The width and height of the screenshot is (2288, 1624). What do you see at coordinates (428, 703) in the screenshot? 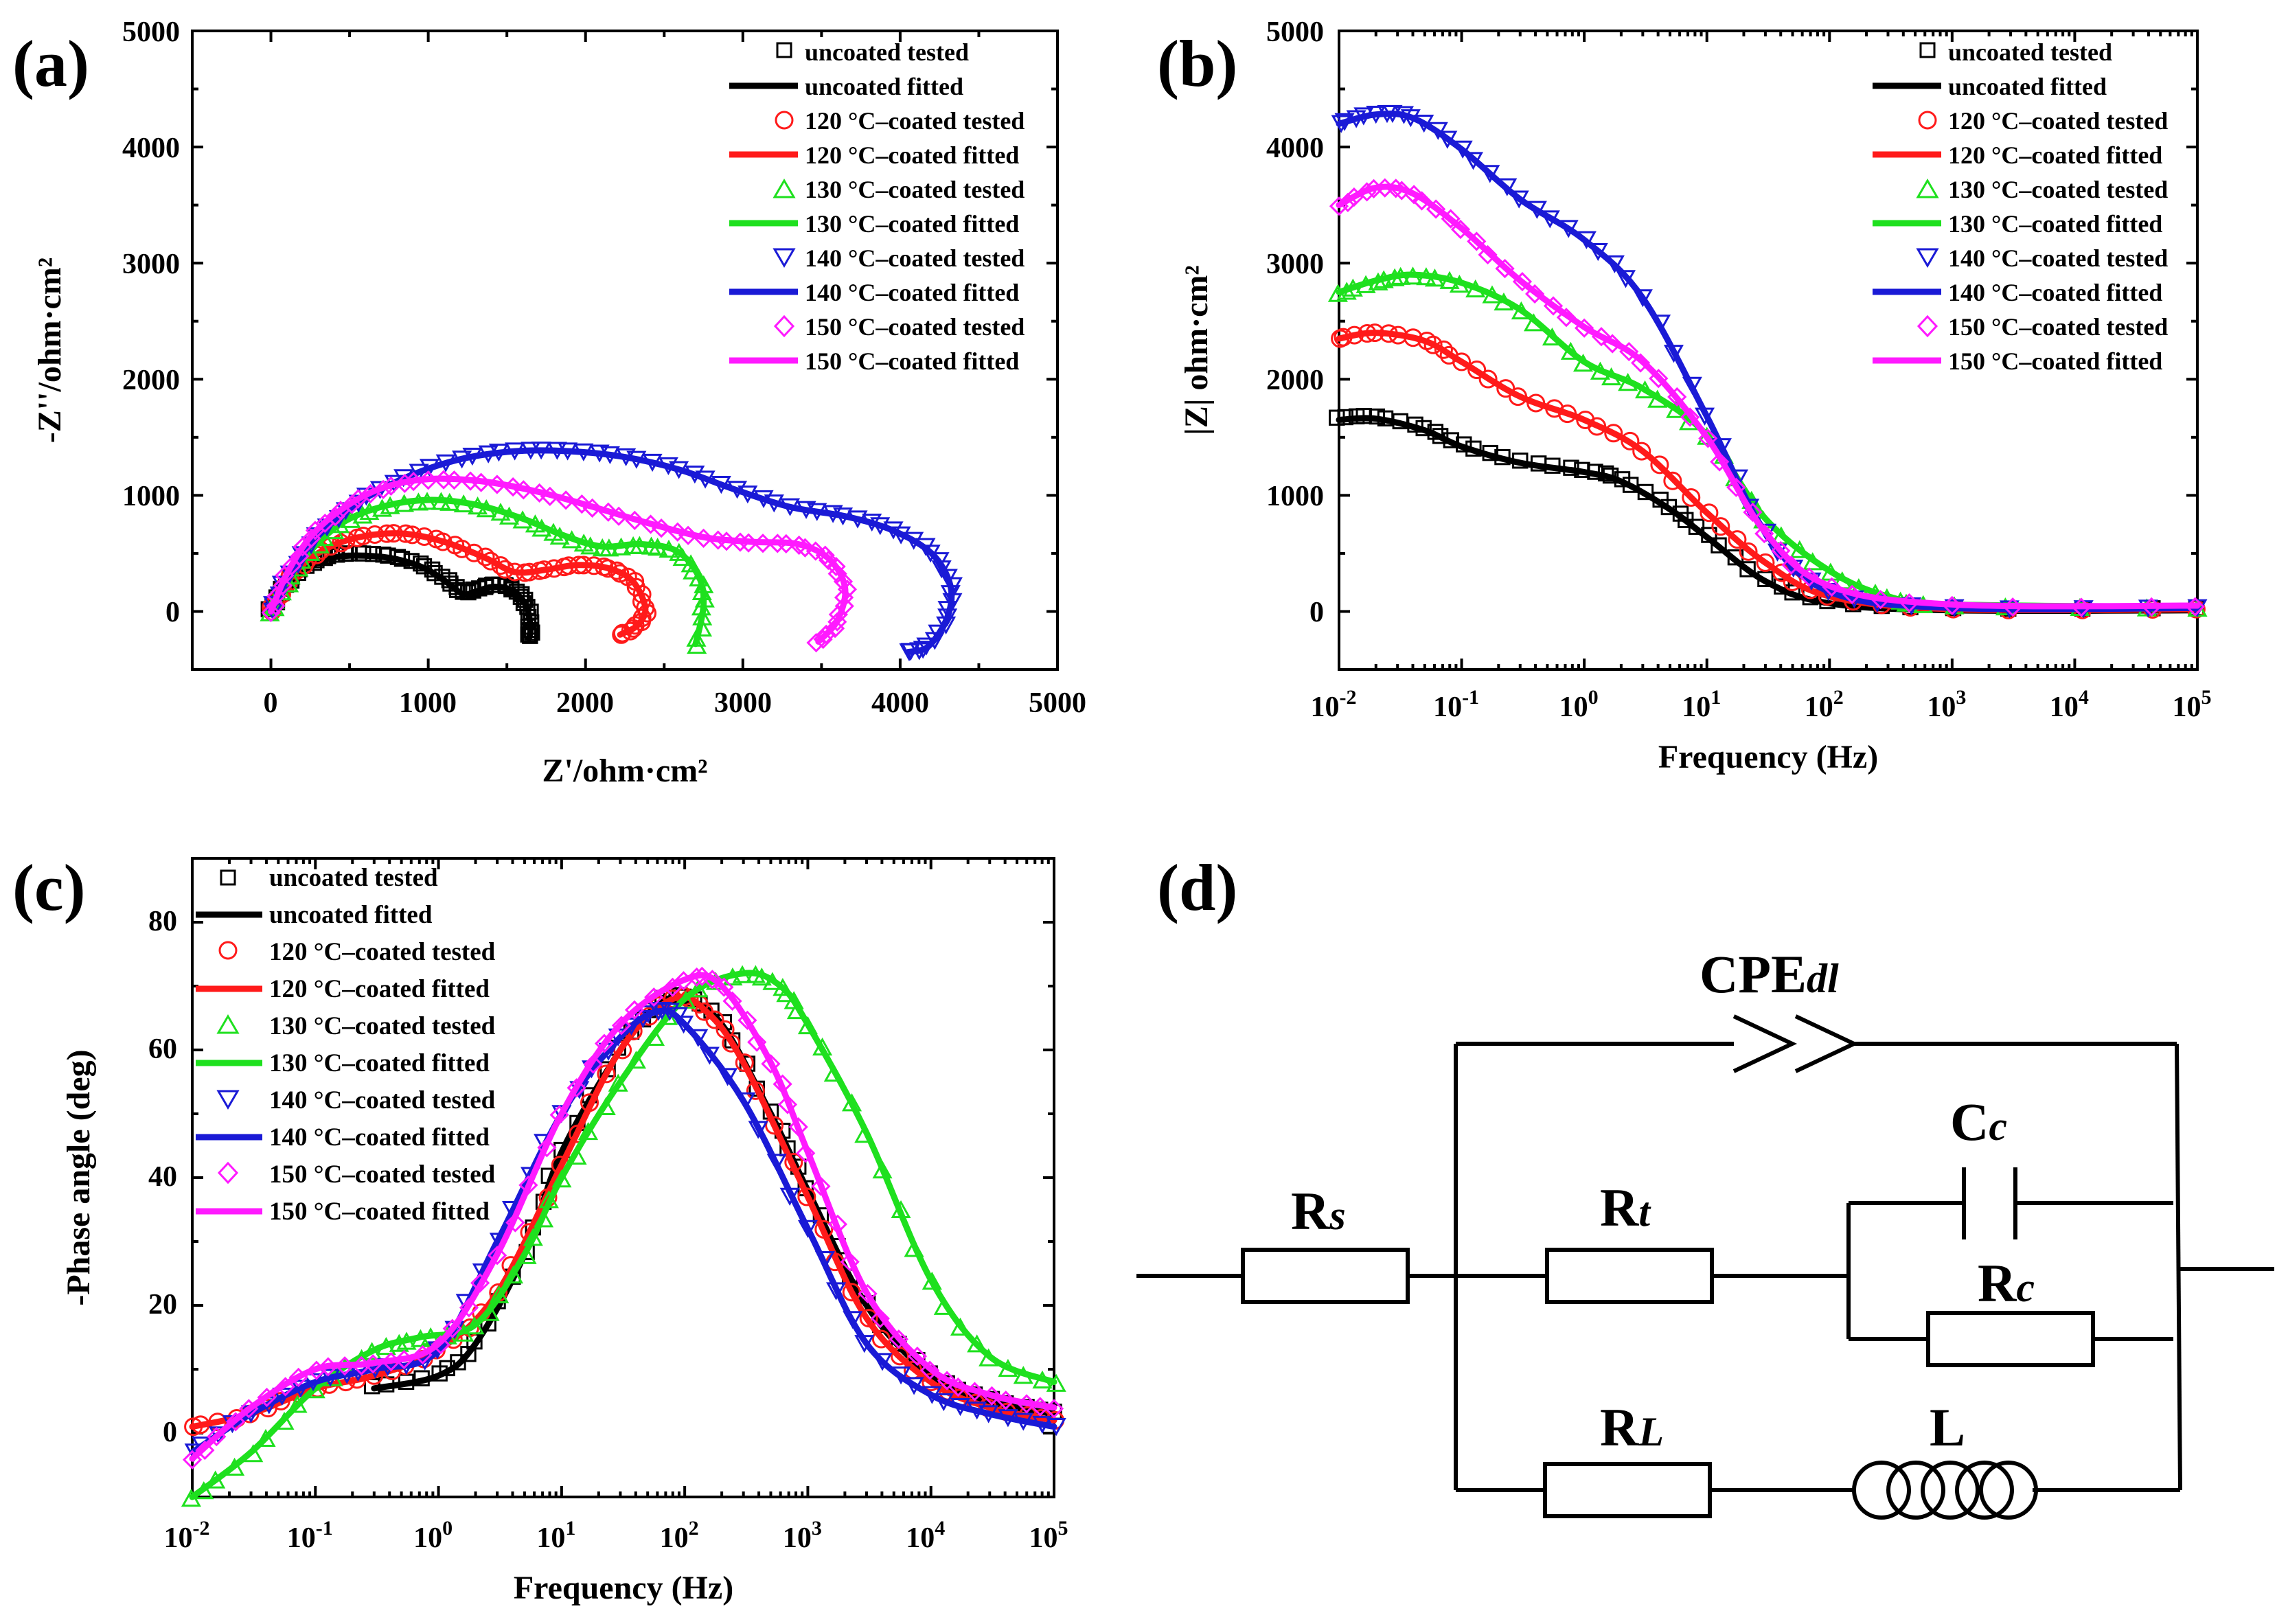
I see `panel-a-xtick: 1000` at bounding box center [428, 703].